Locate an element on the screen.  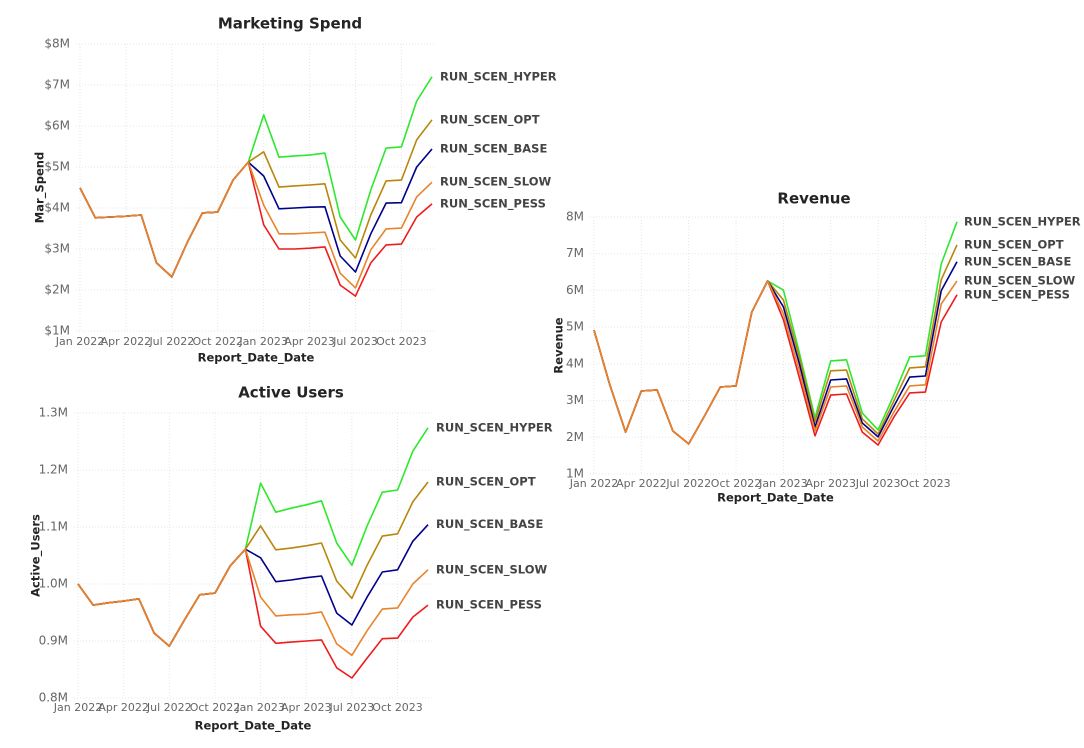
y-axis-title: Active_Users is located at coordinates (36, 555).